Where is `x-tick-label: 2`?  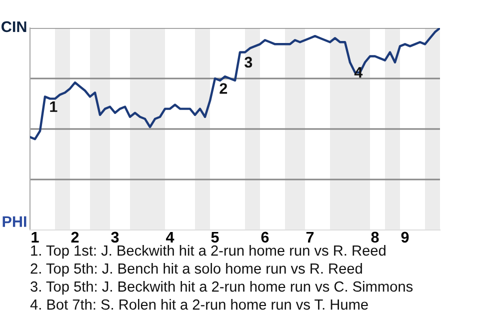 x-tick-label: 2 is located at coordinates (75, 237).